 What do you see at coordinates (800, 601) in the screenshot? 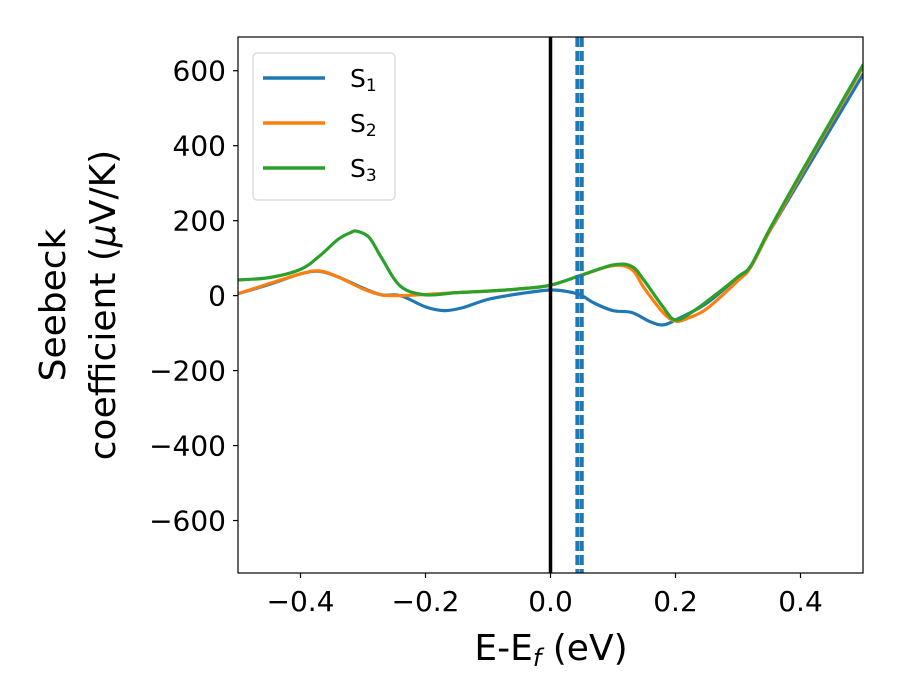
I see `x-tick-label: 0.4` at bounding box center [800, 601].